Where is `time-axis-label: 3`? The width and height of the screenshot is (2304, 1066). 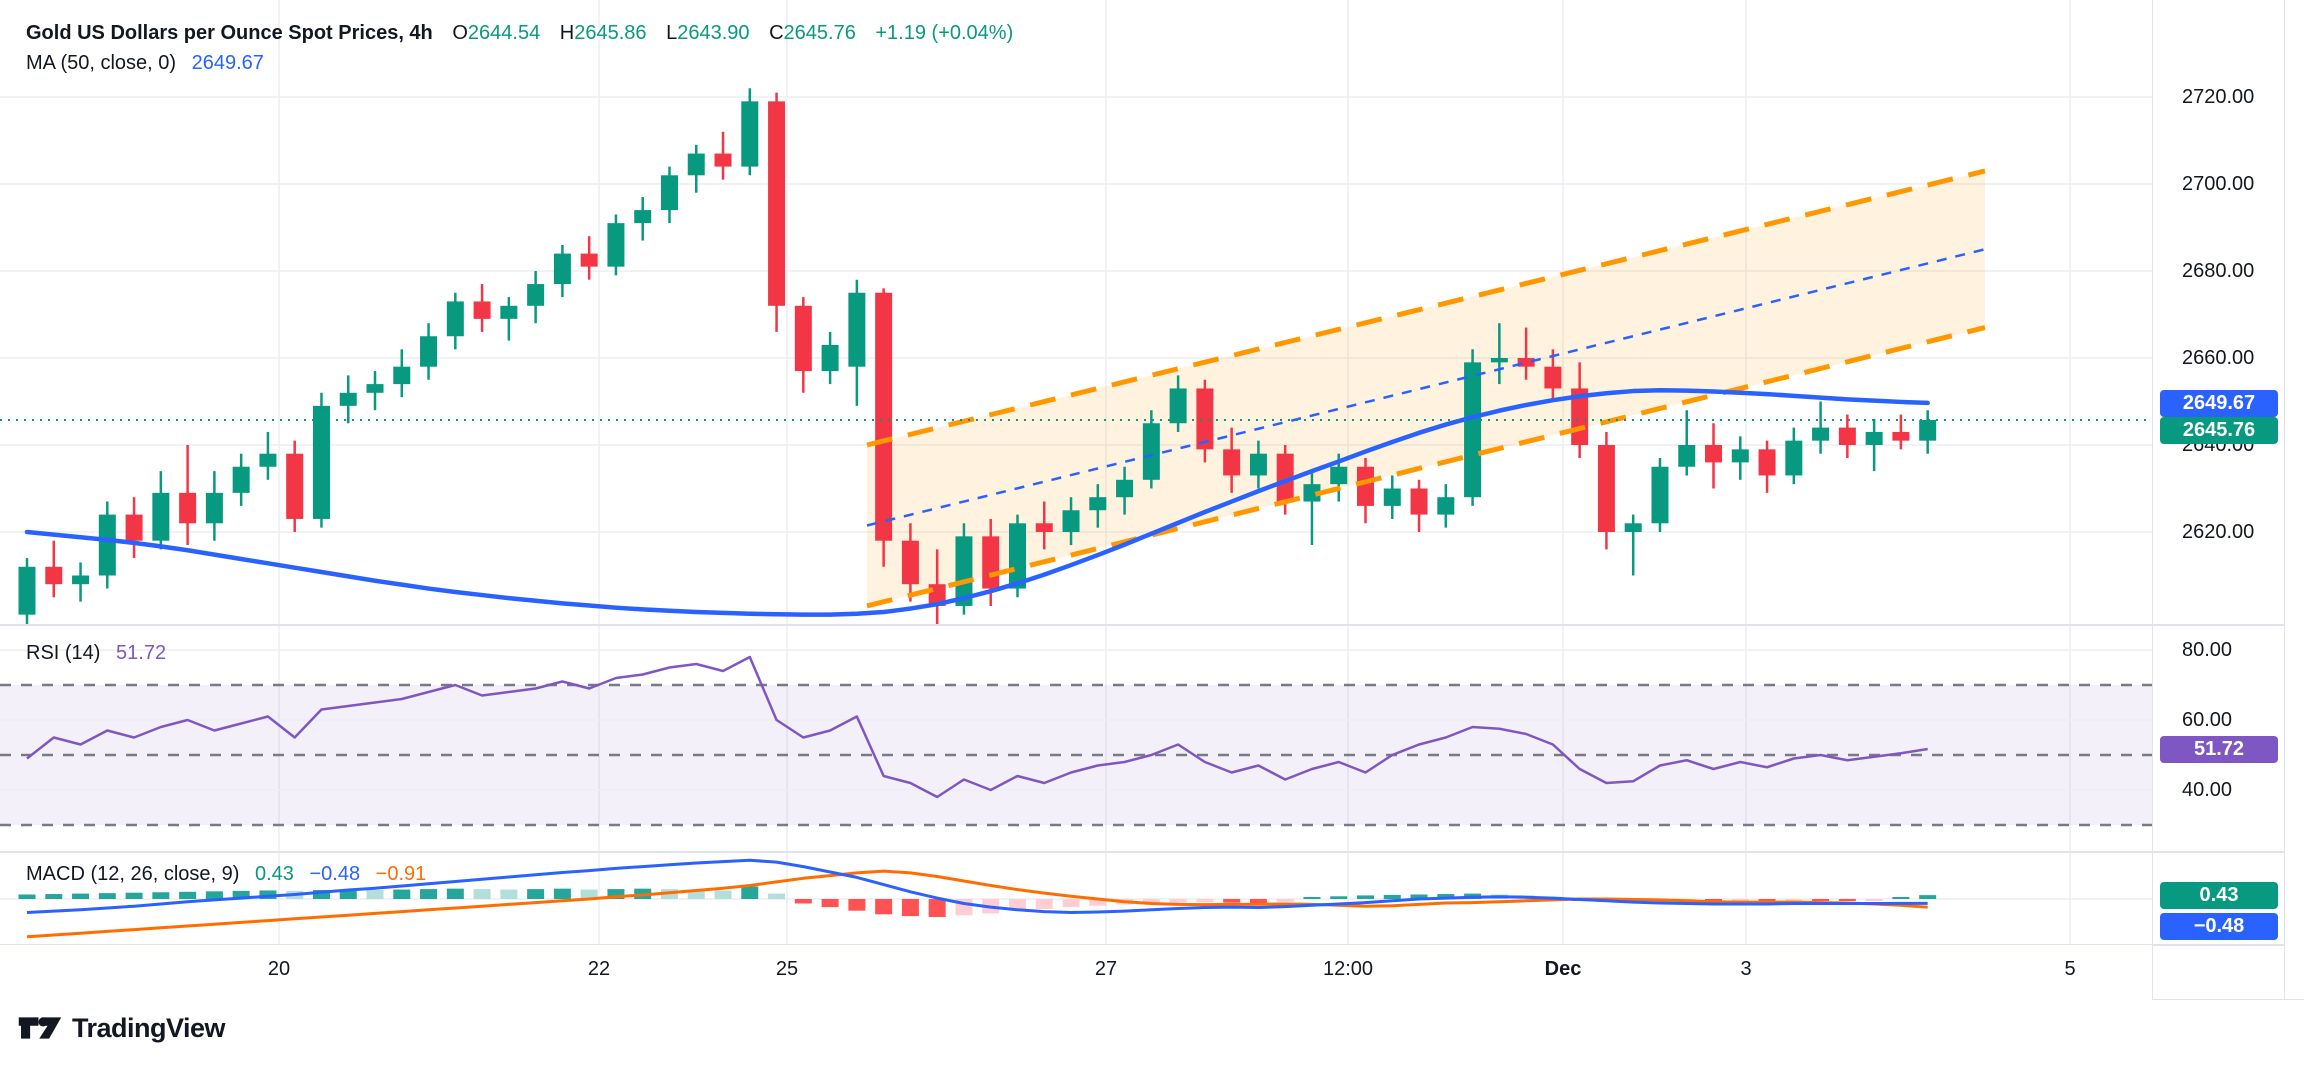
time-axis-label: 3 is located at coordinates (1746, 969).